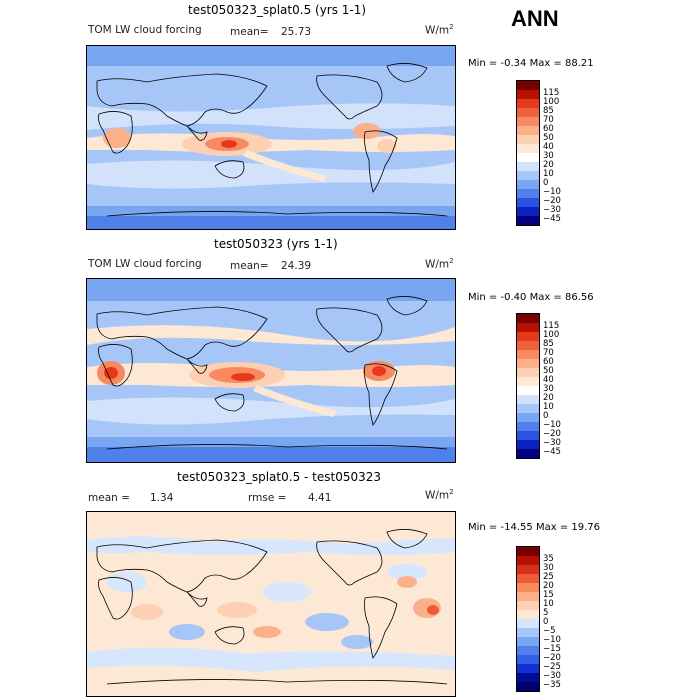  I want to click on season-label: ANN, so click(535, 18).